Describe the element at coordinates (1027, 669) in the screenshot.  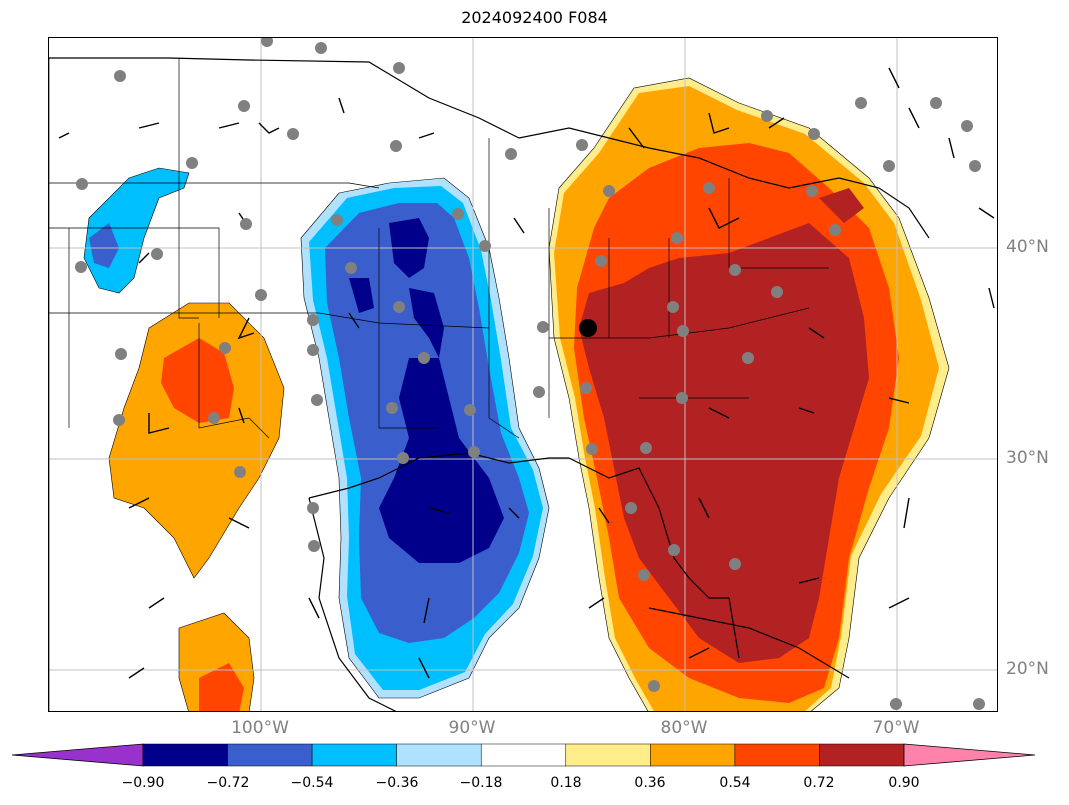
I see `lat-label-20n: 20°N` at that location.